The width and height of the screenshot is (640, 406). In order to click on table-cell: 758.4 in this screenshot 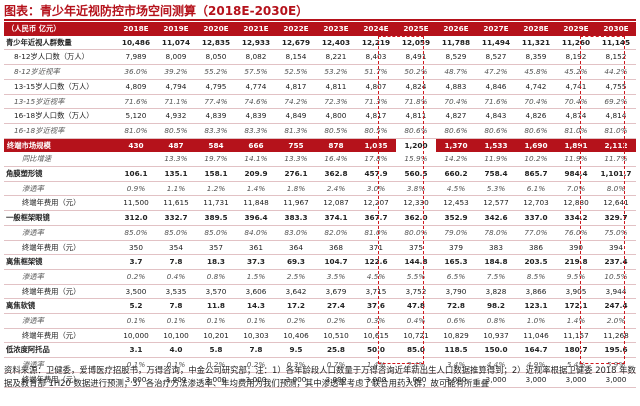, I will do `click(496, 174)`.